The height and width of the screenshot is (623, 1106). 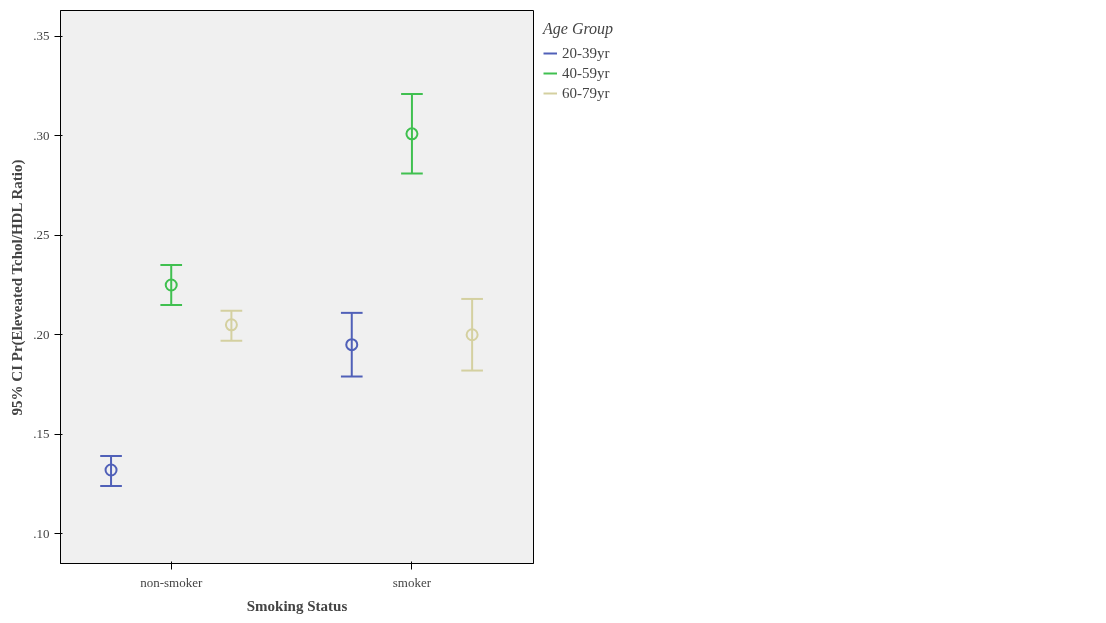 What do you see at coordinates (18, 287) in the screenshot?
I see `y-axis-title: 95% CI Pr(Eleveated Tchol/HDL Ratio)` at bounding box center [18, 287].